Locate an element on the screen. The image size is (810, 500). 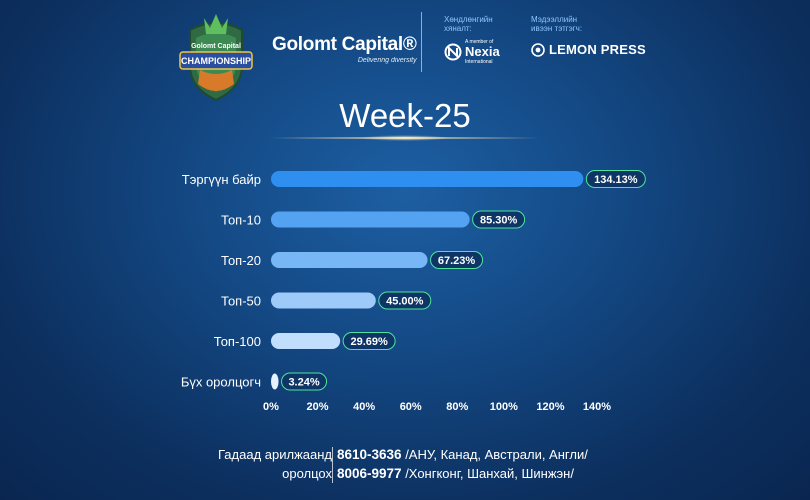
x-tick-label: 20% is located at coordinates (318, 407).